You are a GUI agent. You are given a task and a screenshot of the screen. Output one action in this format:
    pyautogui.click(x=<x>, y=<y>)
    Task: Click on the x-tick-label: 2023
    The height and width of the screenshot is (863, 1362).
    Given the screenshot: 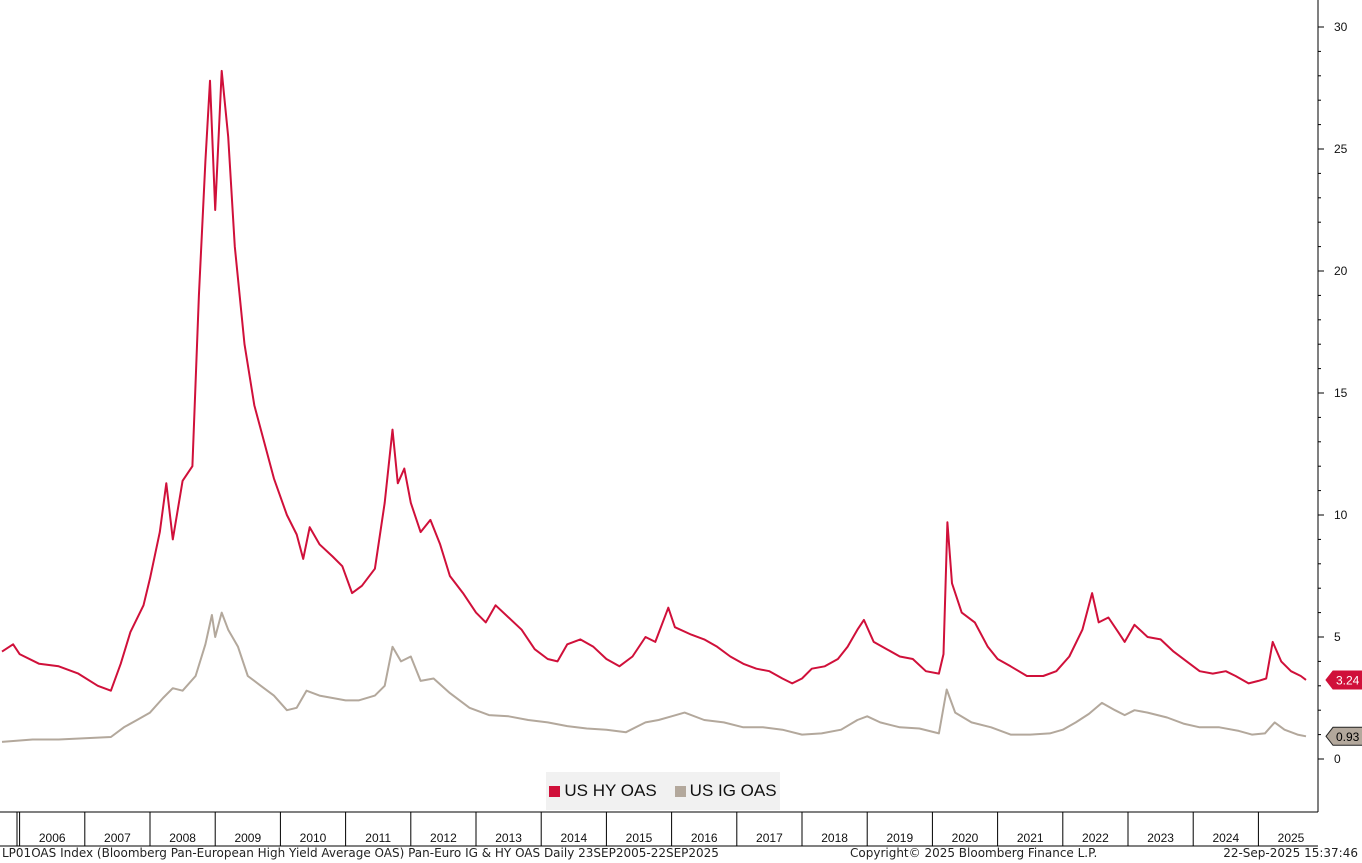 What is the action you would take?
    pyautogui.click(x=1160, y=838)
    